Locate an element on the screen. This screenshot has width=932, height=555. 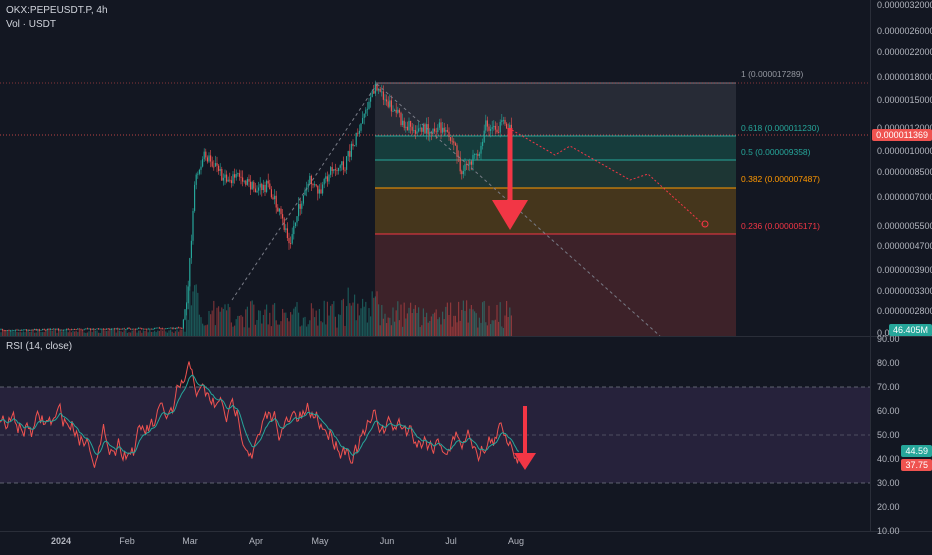
volume-legend: Vol · USDT is located at coordinates (31, 24).